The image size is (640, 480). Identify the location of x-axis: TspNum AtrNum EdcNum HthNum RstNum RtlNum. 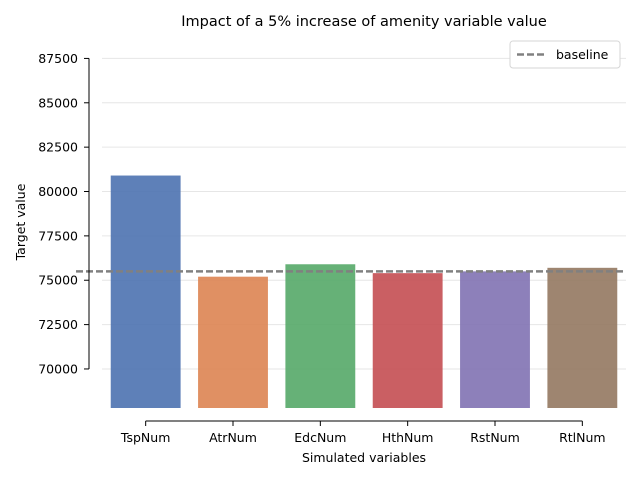
(363, 432).